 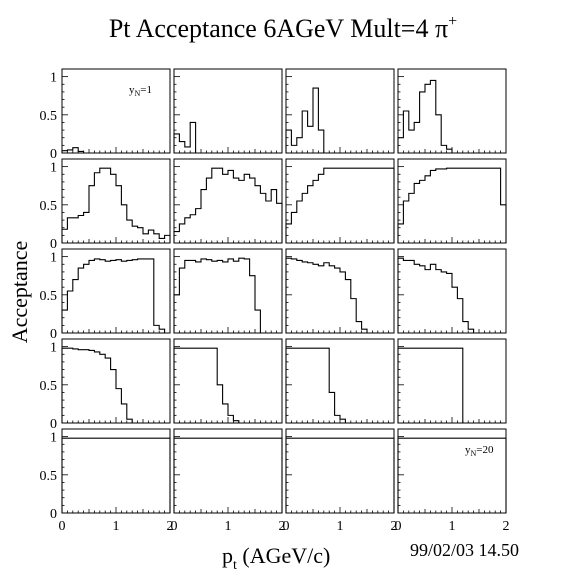 I want to click on panel-18: 0 1 2, so click(x=228, y=481).